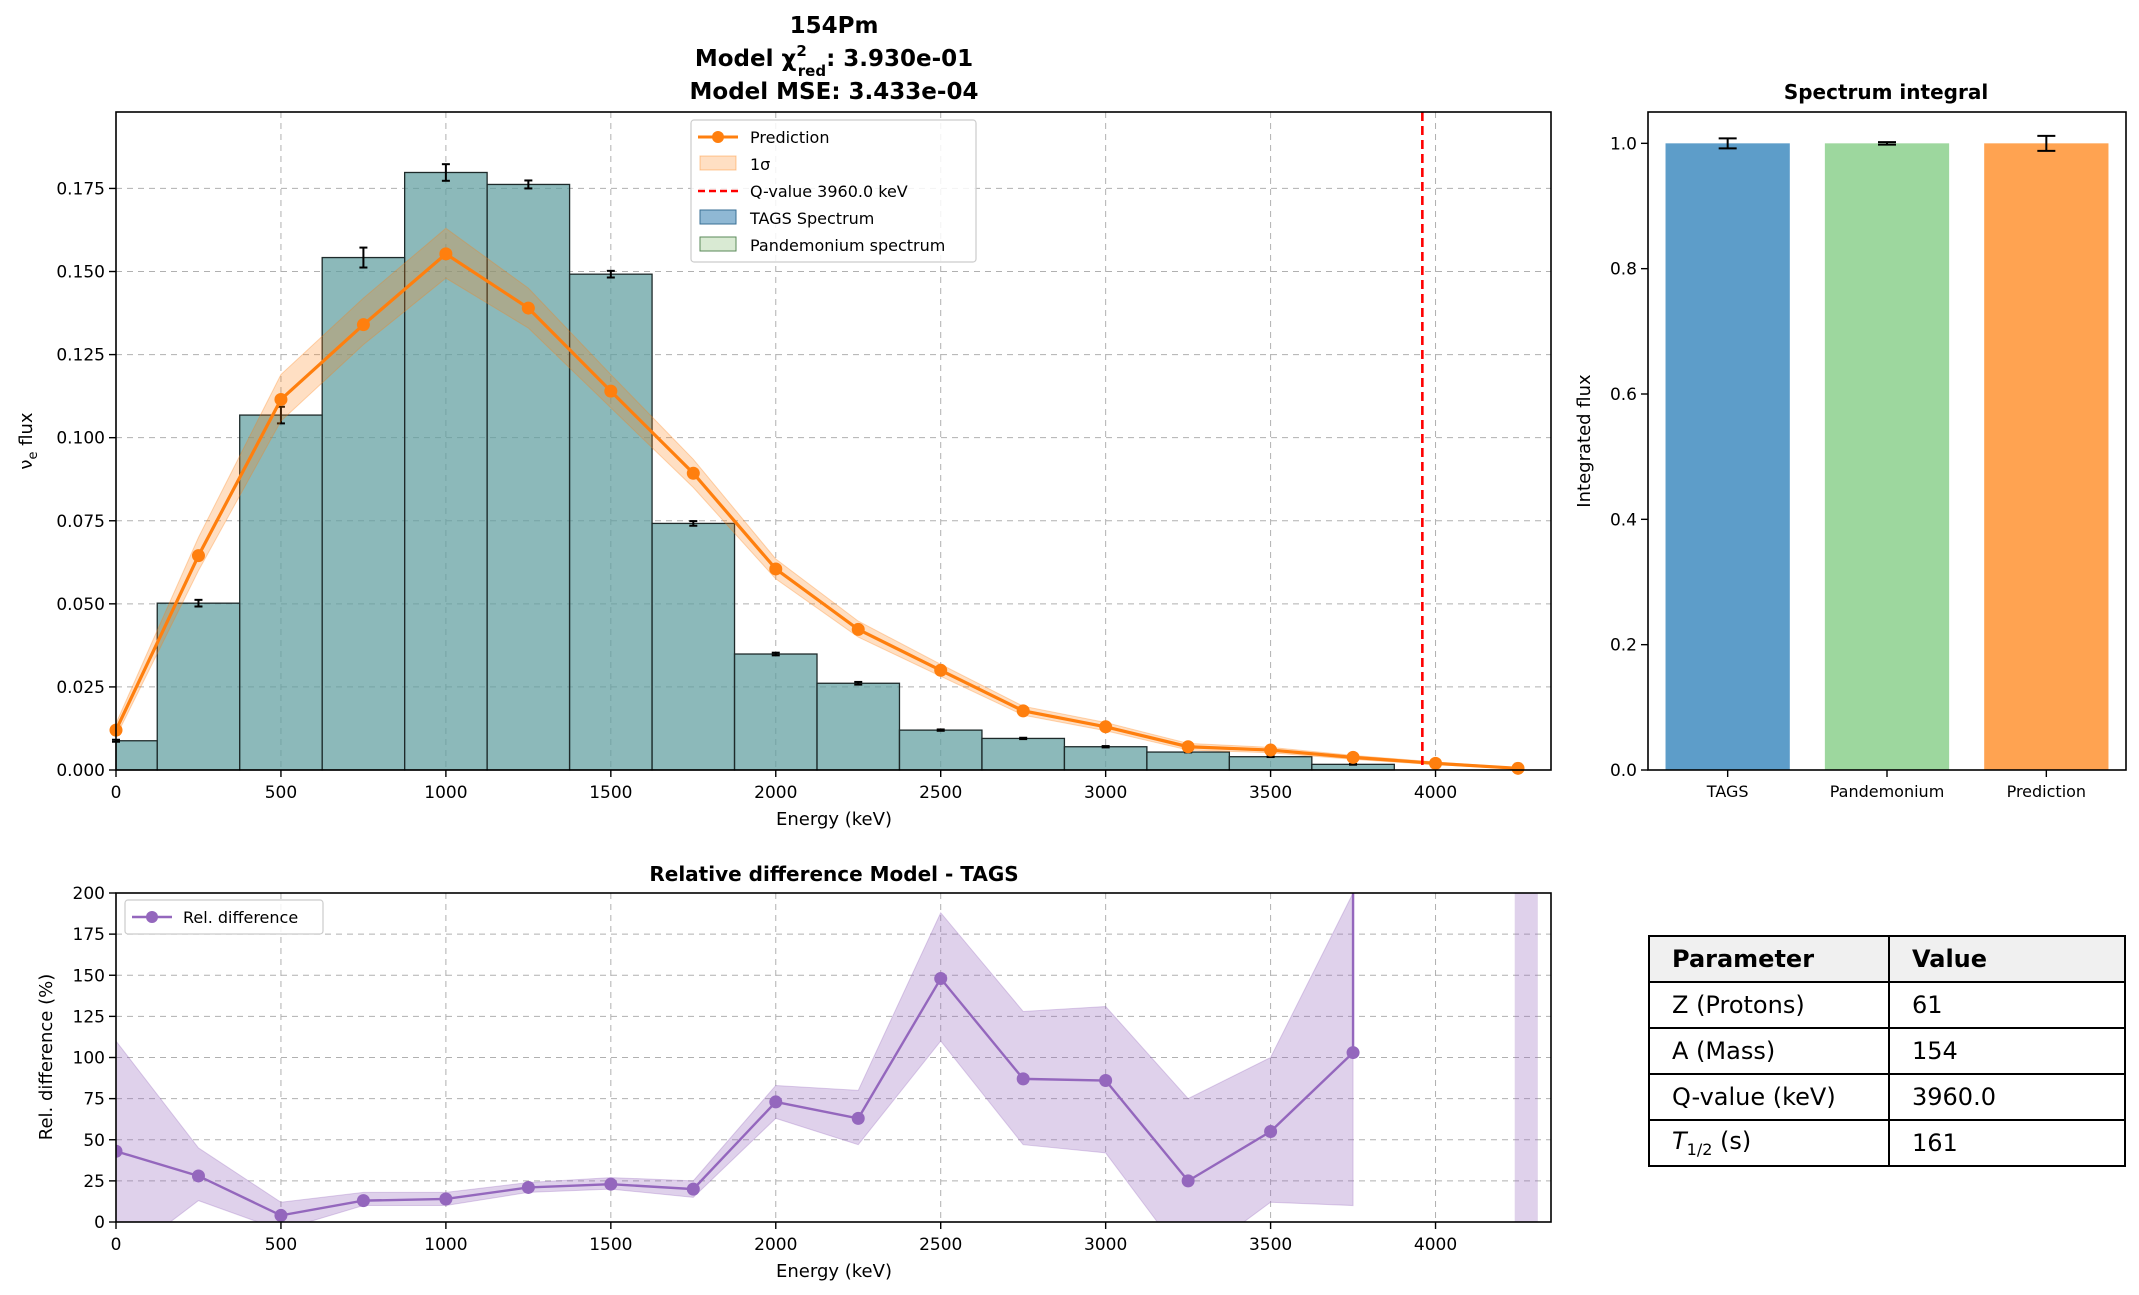 The image size is (2139, 1295). What do you see at coordinates (834, 1271) in the screenshot?
I see `reldiff-xlabel: Energy (keV)` at bounding box center [834, 1271].